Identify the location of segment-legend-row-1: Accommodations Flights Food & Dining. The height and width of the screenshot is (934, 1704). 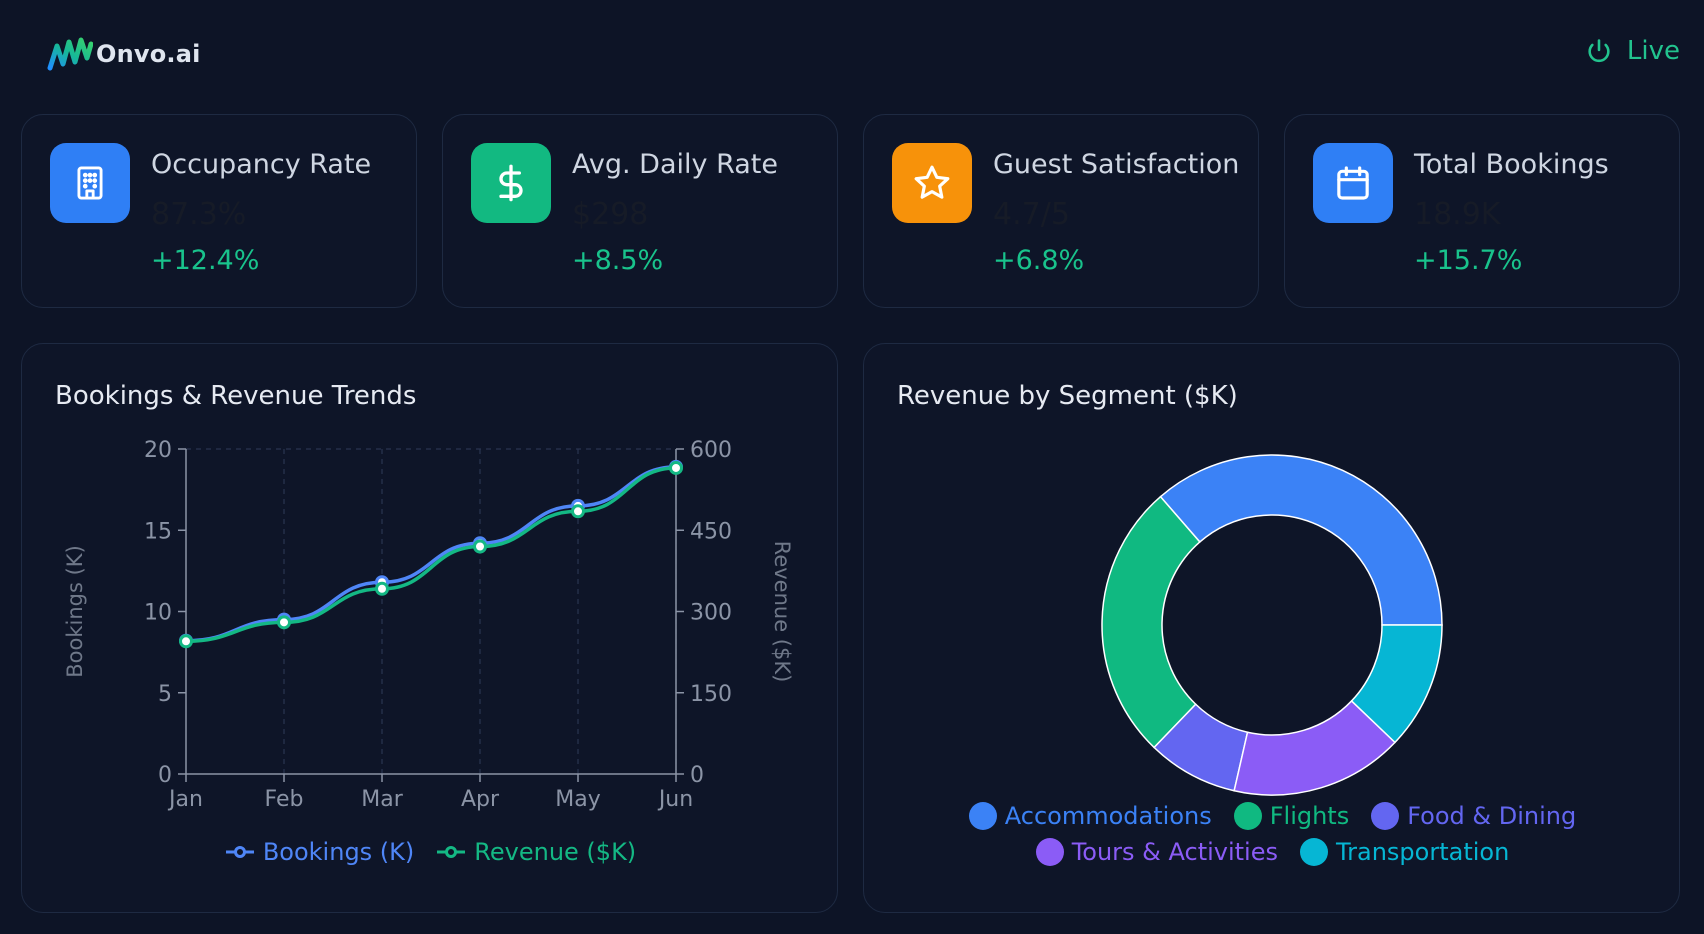
(1272, 816).